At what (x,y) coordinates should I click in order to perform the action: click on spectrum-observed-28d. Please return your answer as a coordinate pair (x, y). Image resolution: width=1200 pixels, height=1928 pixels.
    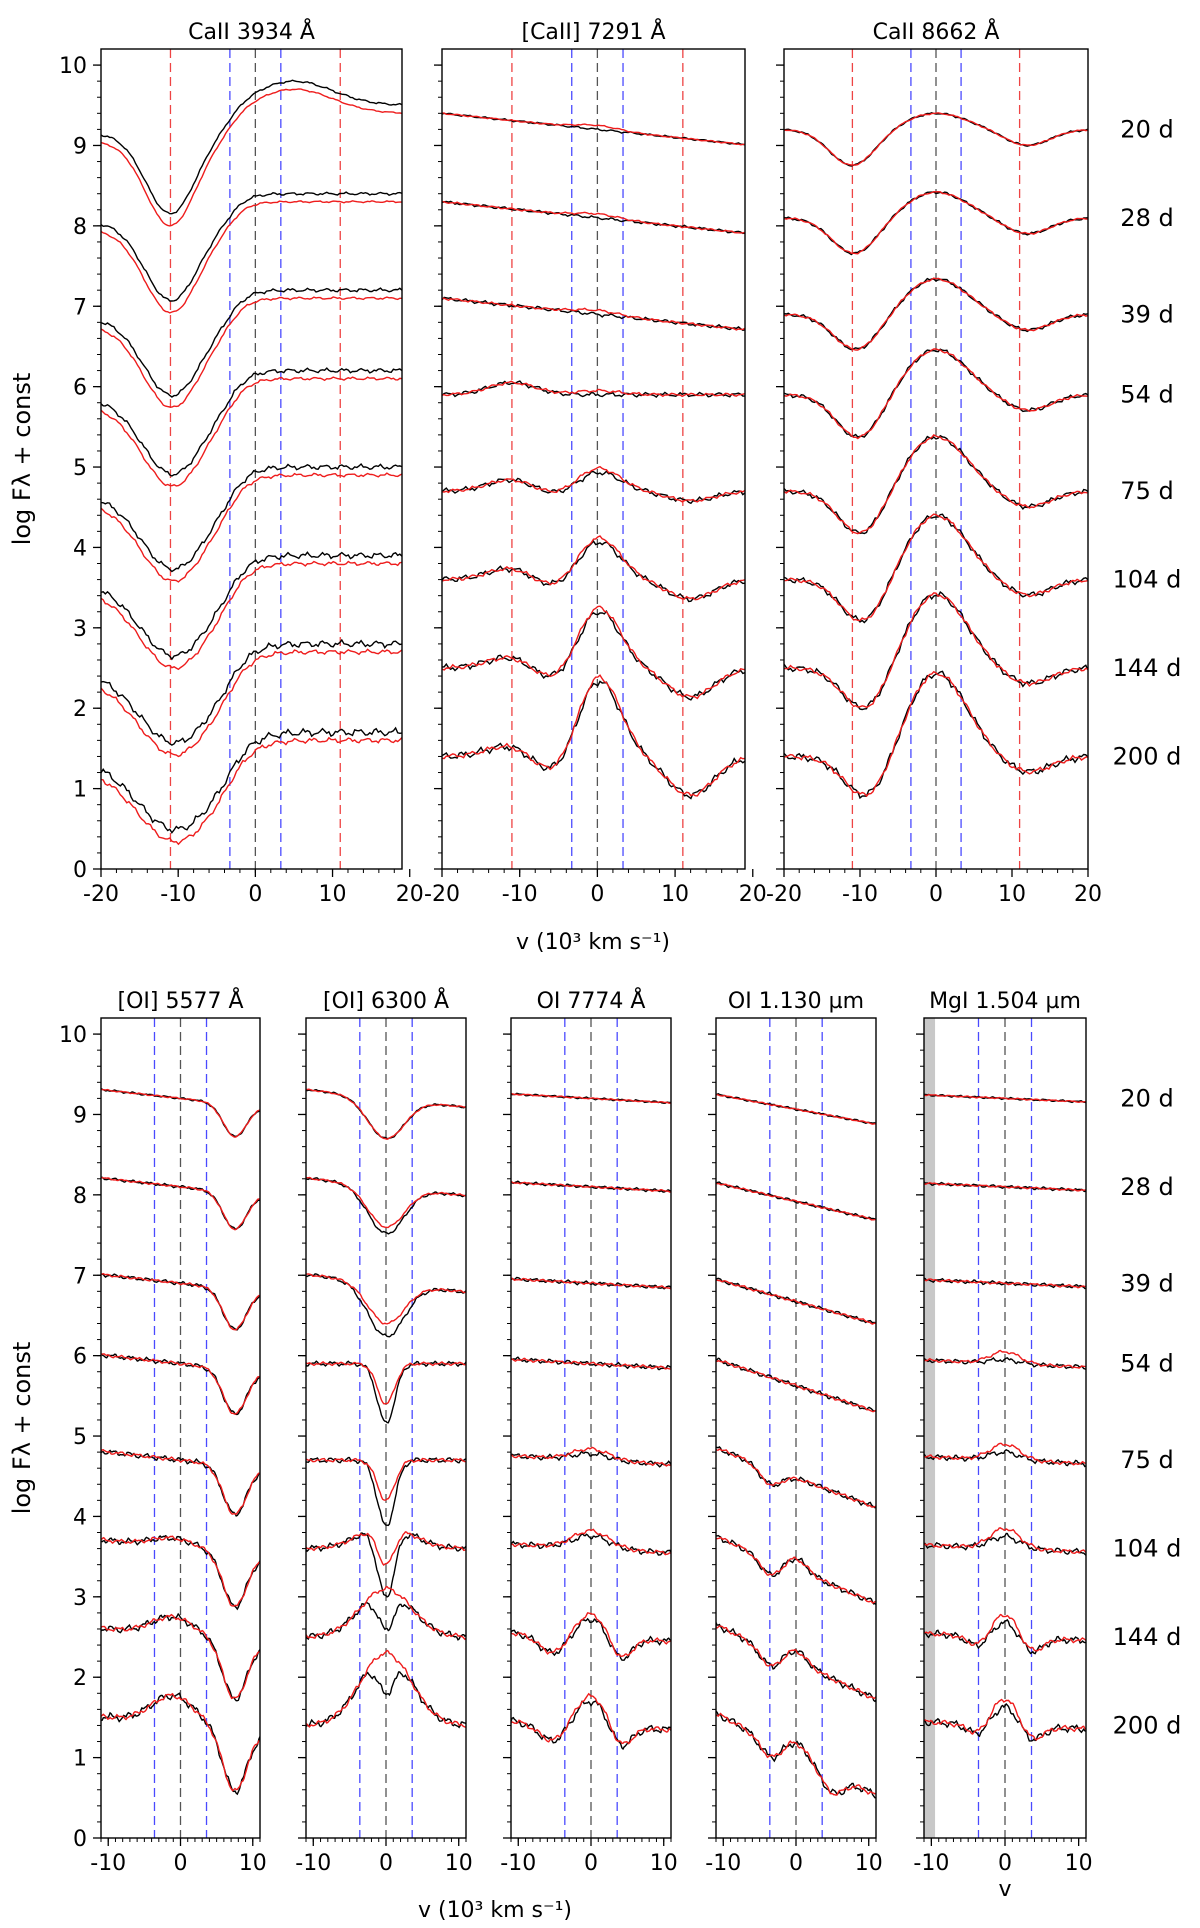
    Looking at the image, I should click on (251, 246).